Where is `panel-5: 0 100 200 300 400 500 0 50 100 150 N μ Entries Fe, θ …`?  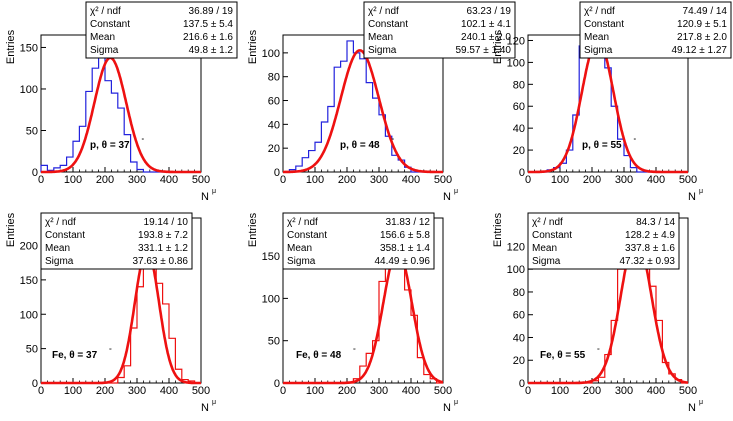
panel-5: 0 100 200 300 400 500 0 50 100 150 N μ Entries Fe, θ … is located at coordinates (352, 313).